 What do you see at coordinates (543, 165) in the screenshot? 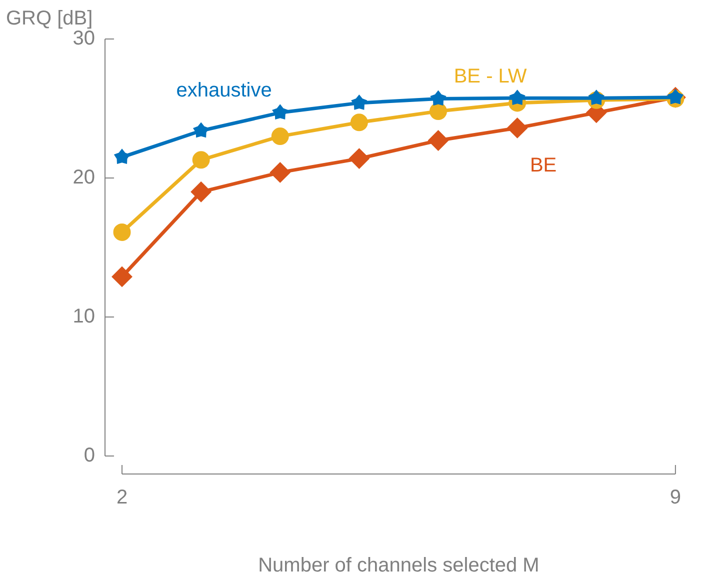
I see `series-label: BE` at bounding box center [543, 165].